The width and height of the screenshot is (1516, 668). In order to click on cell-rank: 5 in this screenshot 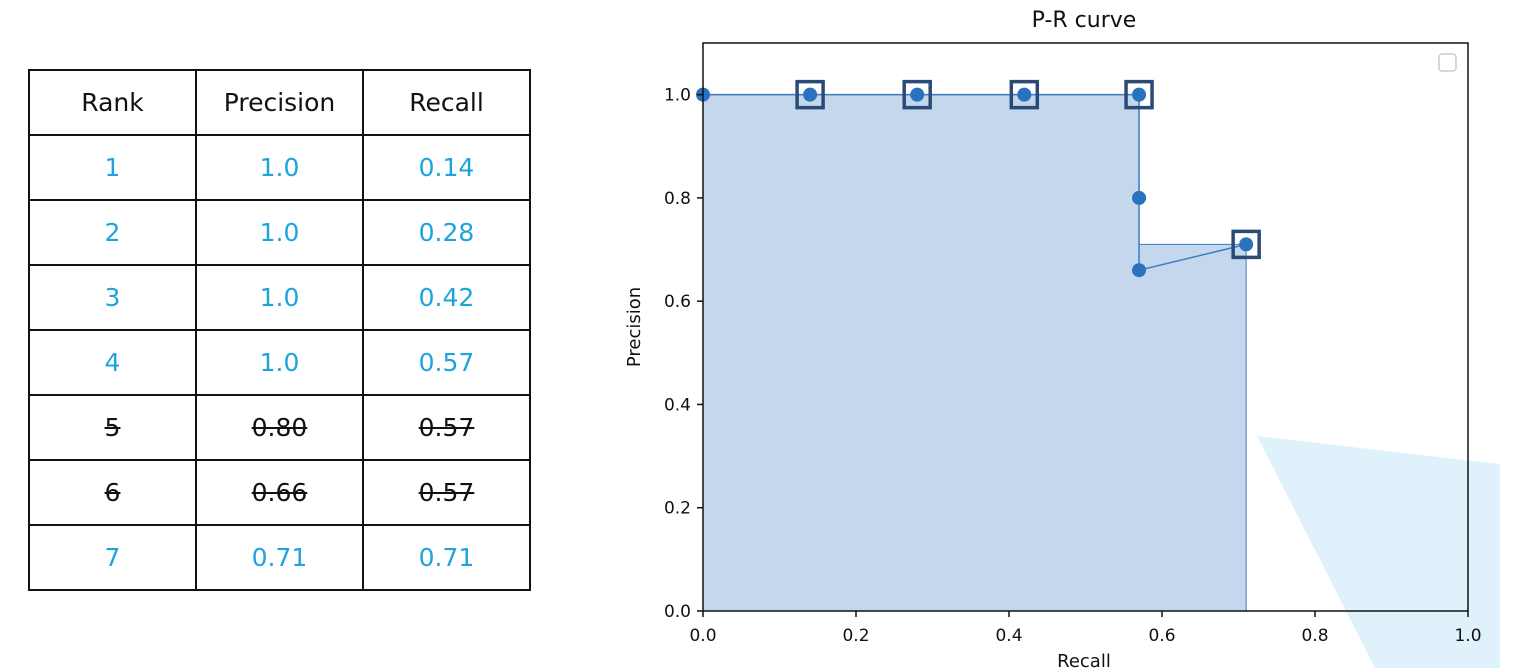, I will do `click(112, 427)`.